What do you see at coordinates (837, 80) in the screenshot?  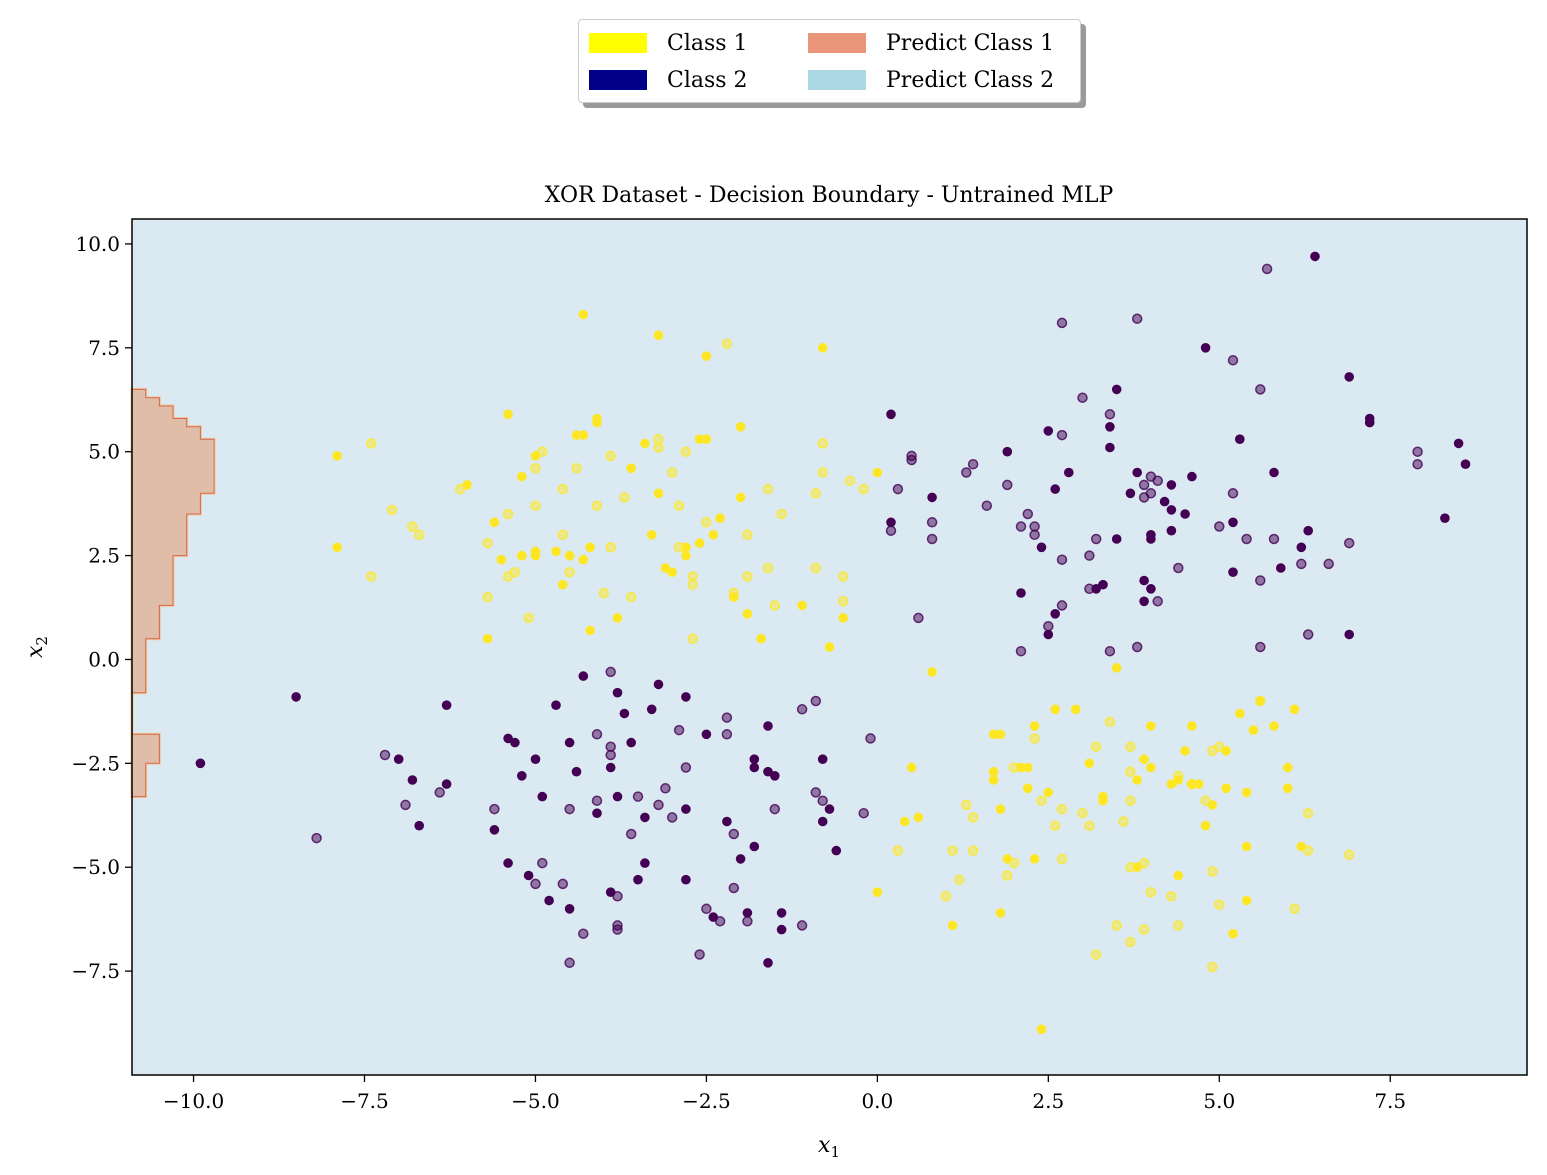 I see `legend-swatch-predict-class2` at bounding box center [837, 80].